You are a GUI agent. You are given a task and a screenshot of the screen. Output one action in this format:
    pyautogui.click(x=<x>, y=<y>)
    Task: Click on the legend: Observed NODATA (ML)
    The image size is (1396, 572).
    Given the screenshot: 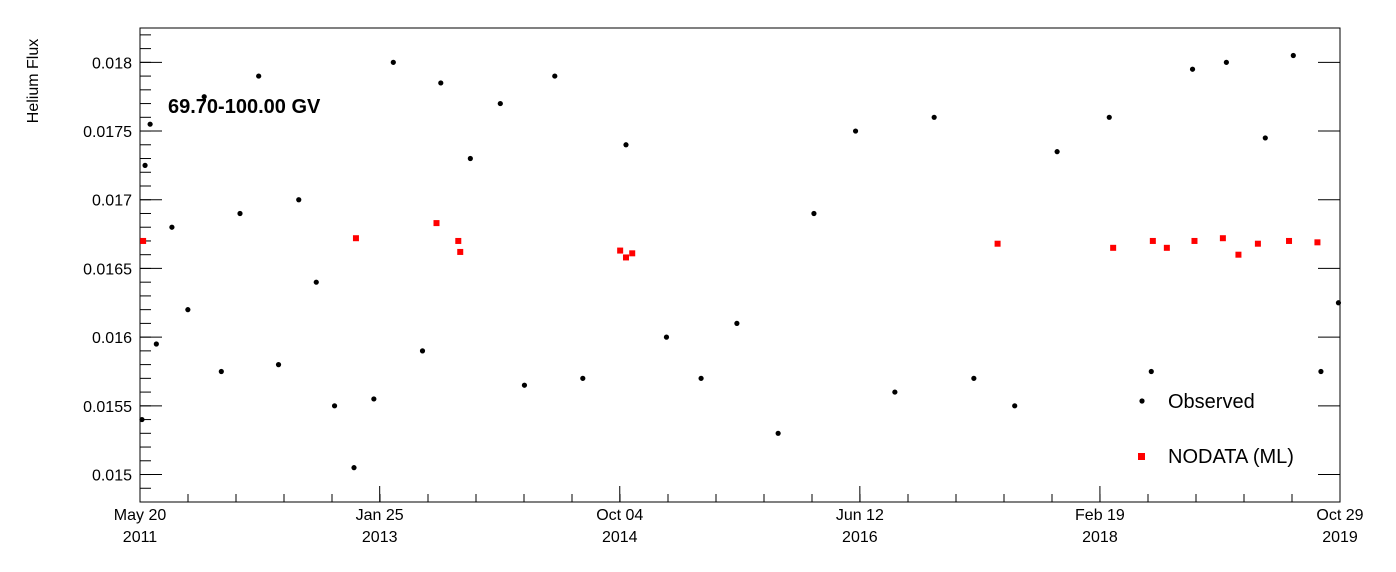 What is the action you would take?
    pyautogui.click(x=1216, y=429)
    